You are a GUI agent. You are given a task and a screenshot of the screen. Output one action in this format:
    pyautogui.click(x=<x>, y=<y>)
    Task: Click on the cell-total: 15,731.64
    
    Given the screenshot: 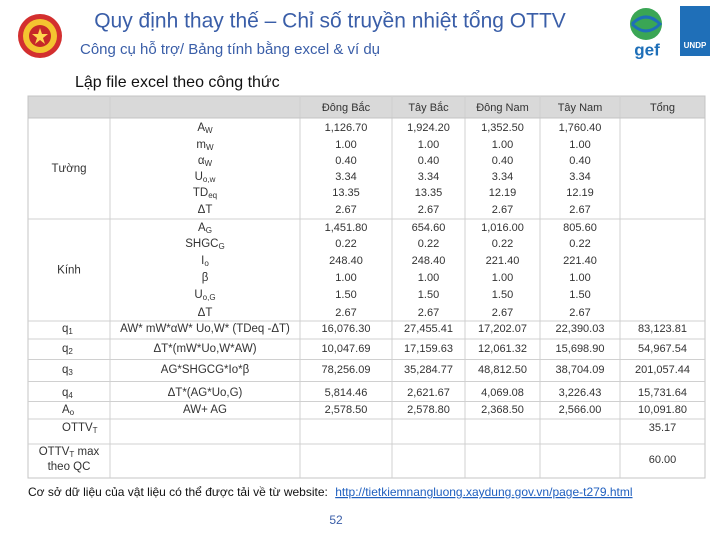 What is the action you would take?
    pyautogui.click(x=662, y=393)
    